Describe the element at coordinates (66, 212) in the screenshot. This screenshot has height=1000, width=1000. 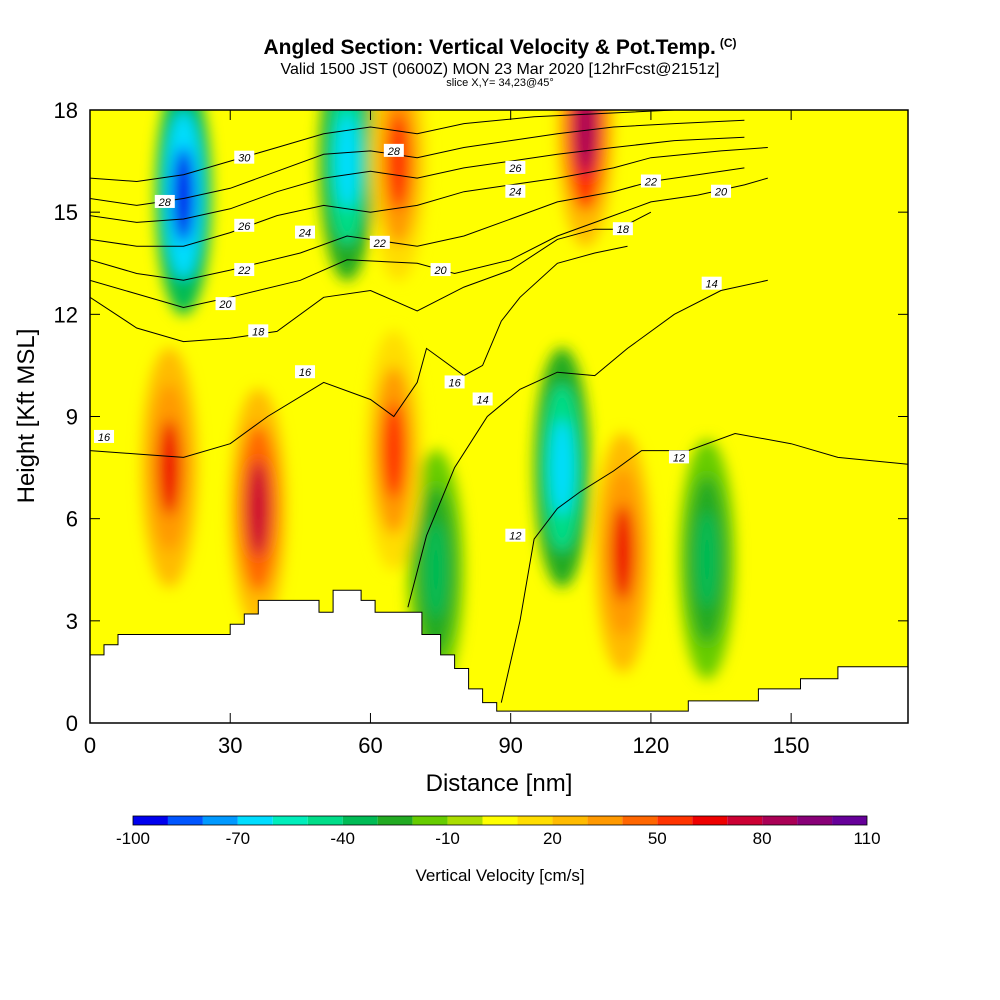
I see `y-tick-label-5: 15` at that location.